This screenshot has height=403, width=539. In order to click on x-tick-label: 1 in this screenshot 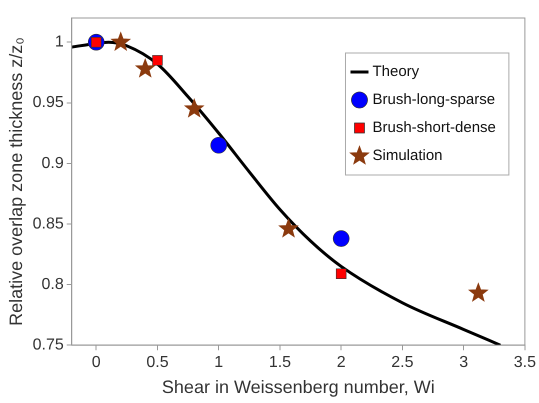, I will do `click(219, 363)`.